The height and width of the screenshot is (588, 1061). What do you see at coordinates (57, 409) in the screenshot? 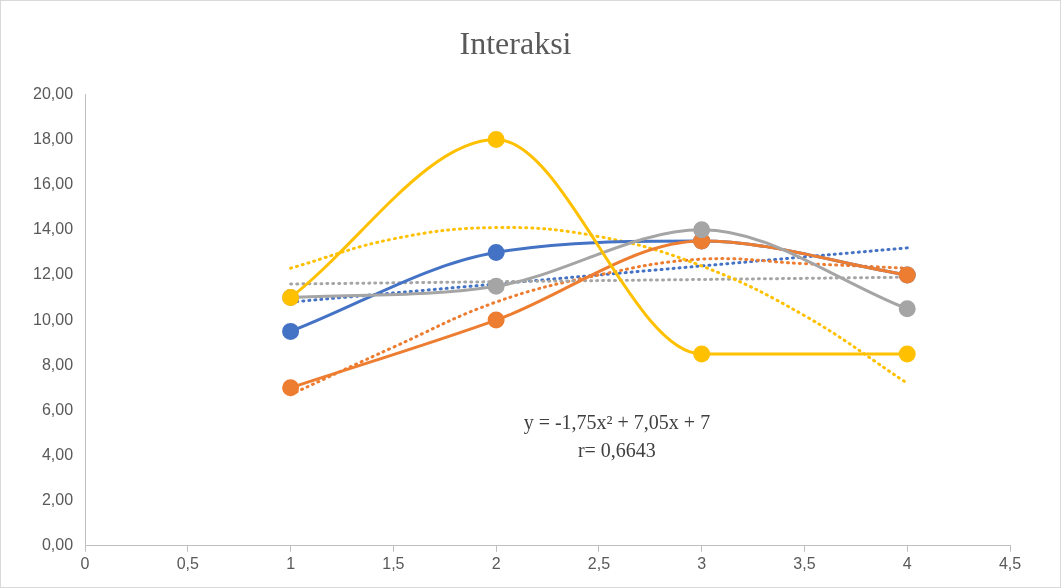
I see `y-tick-label: 6,00` at bounding box center [57, 409].